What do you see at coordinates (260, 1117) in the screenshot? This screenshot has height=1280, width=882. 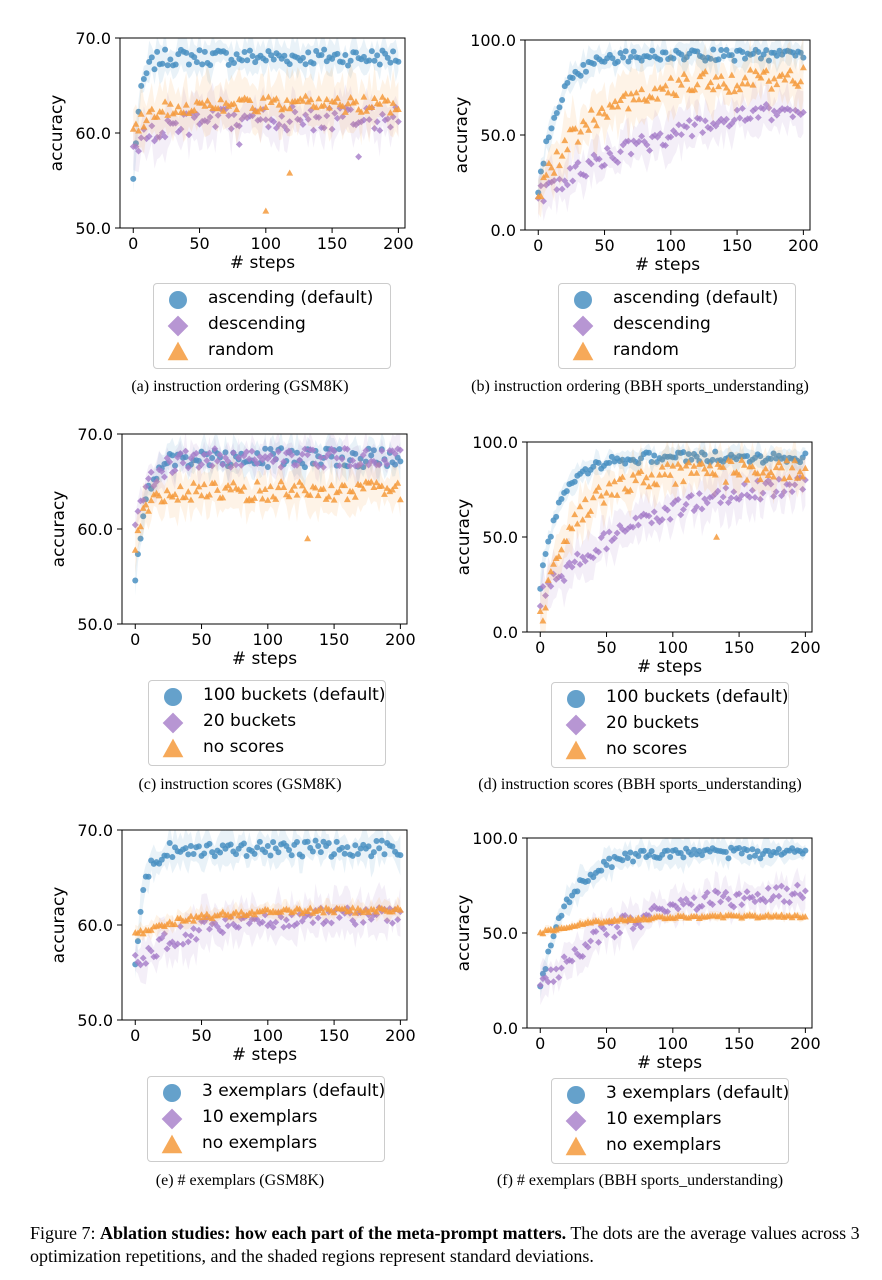 I see `legend-label: 10 exemplars` at bounding box center [260, 1117].